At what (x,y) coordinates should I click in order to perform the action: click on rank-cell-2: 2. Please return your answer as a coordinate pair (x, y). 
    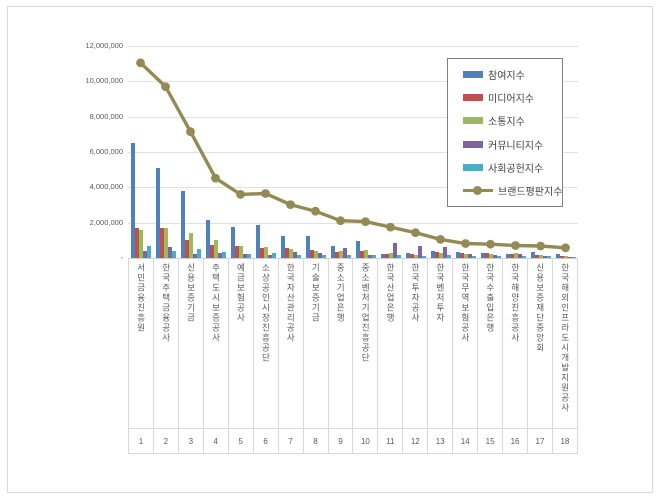
    Looking at the image, I should click on (166, 441).